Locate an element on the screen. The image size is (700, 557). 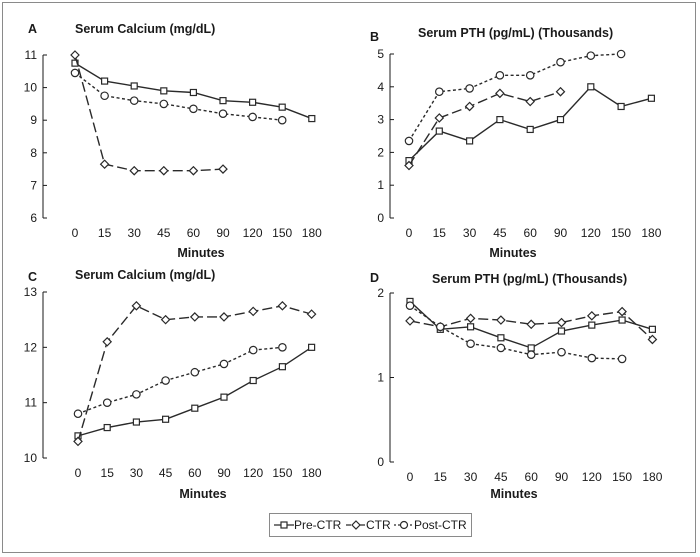
panel-label-d: D is located at coordinates (374, 278).